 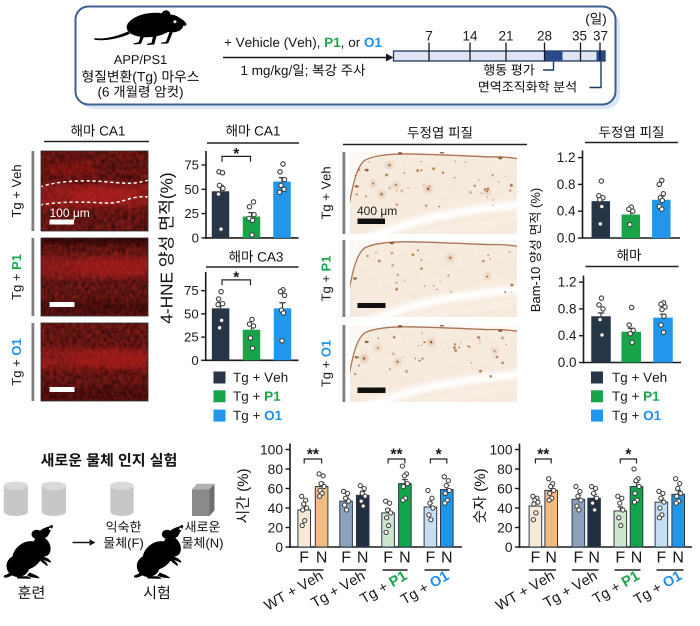 I want to click on svg-text: 7, so click(x=429, y=36).